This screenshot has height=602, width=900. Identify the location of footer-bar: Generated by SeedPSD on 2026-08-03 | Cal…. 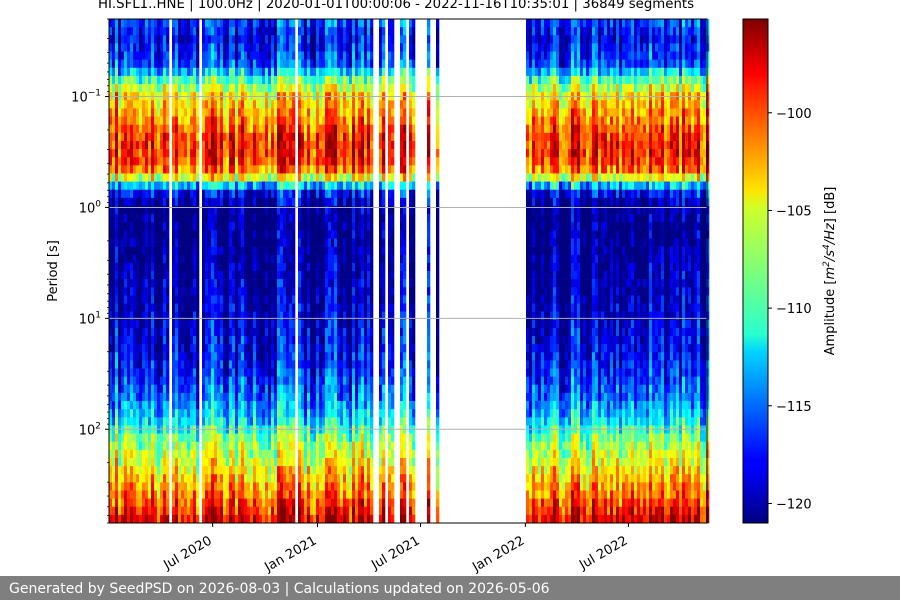
(450, 588).